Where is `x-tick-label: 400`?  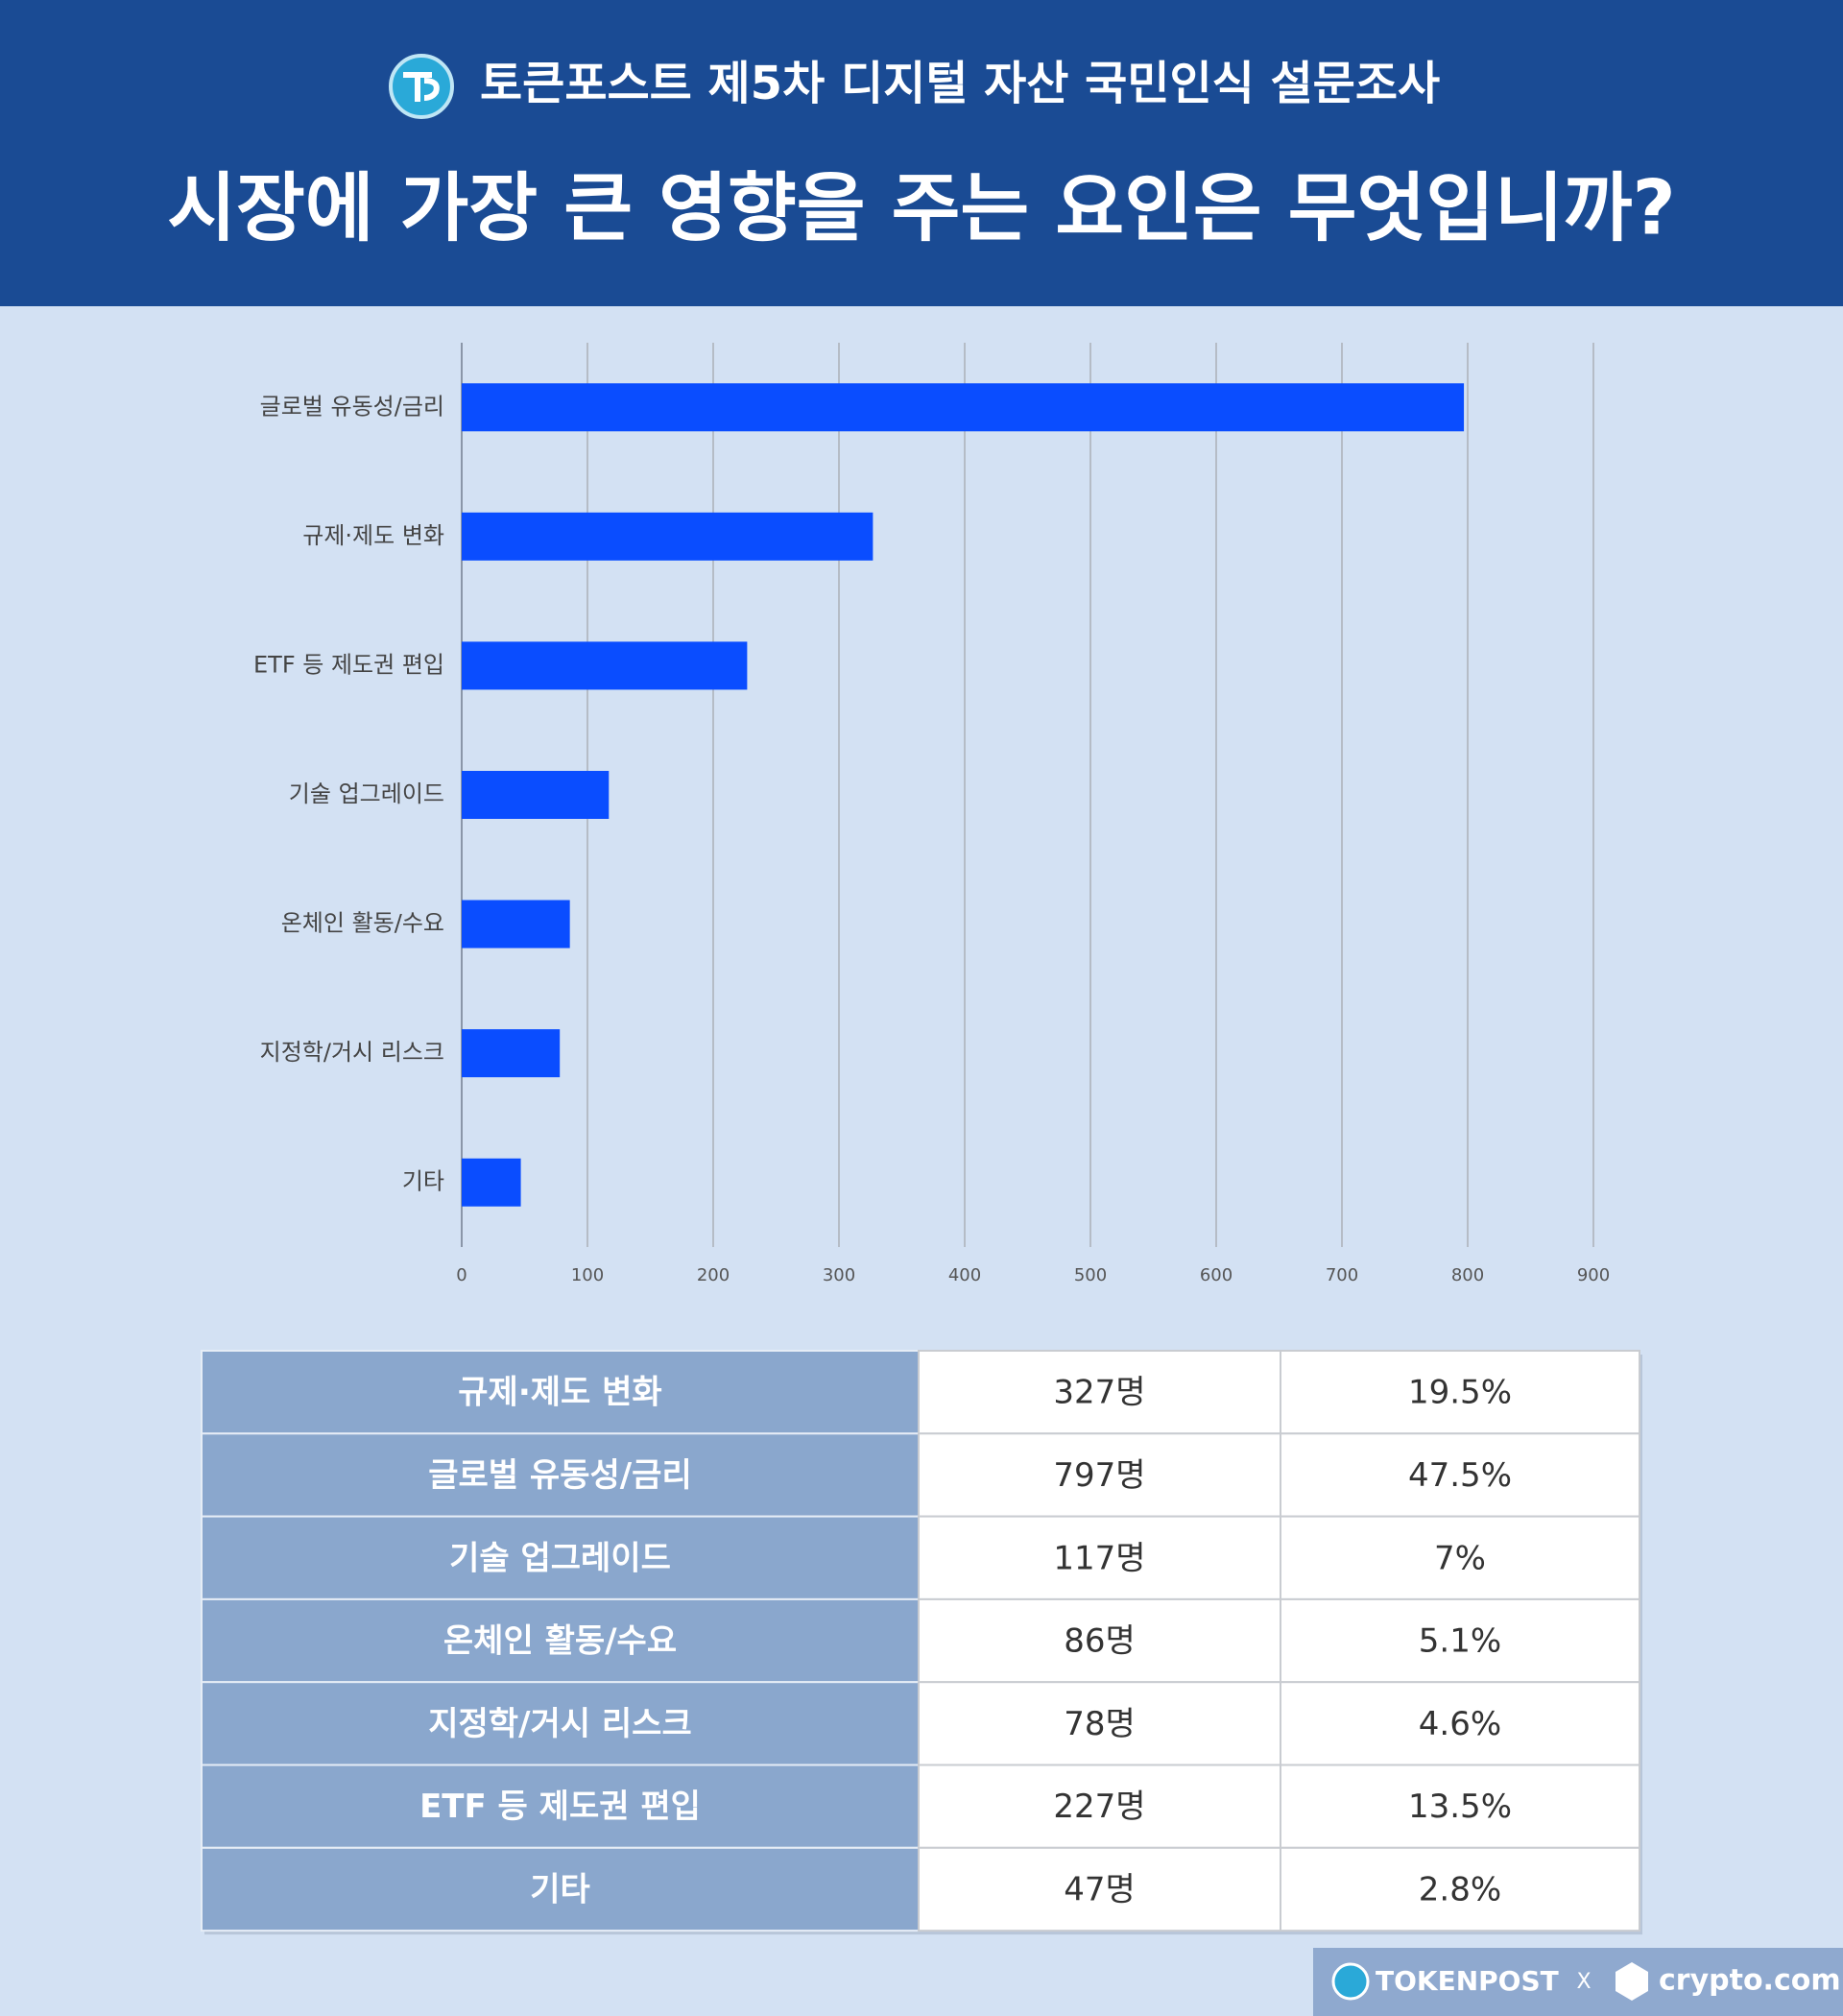
x-tick-label: 400 is located at coordinates (964, 1275).